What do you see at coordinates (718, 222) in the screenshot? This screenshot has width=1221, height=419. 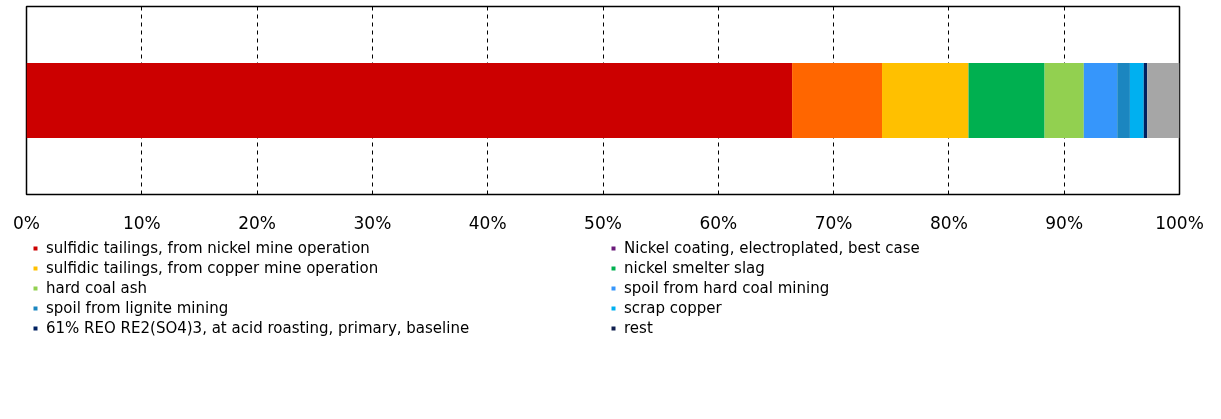 I see `x-tick-label: 60%` at bounding box center [718, 222].